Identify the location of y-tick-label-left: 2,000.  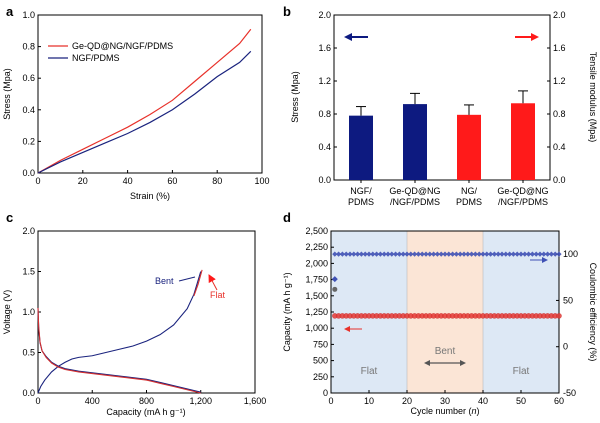
(316, 263).